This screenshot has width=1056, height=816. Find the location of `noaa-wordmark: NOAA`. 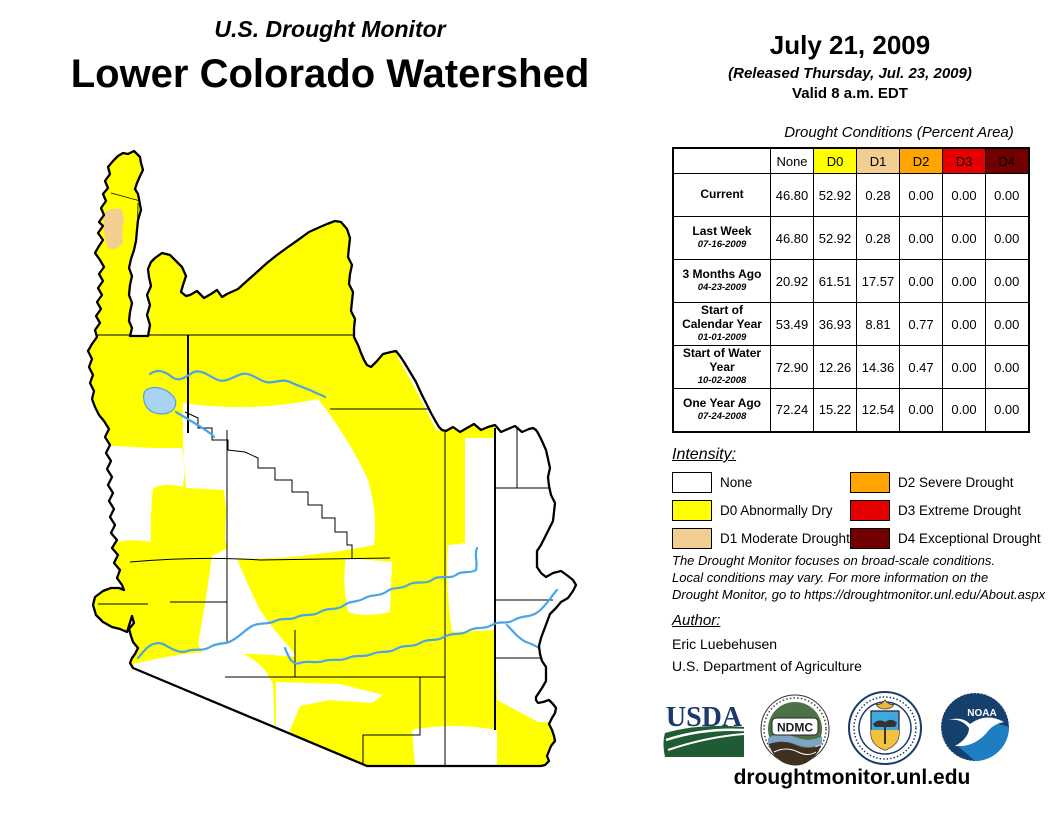

noaa-wordmark: NOAA is located at coordinates (981, 713).